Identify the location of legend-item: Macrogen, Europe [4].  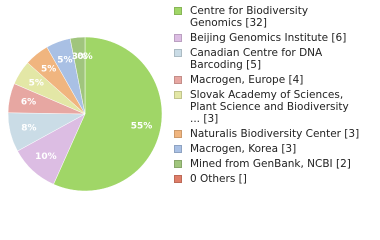
(272, 80).